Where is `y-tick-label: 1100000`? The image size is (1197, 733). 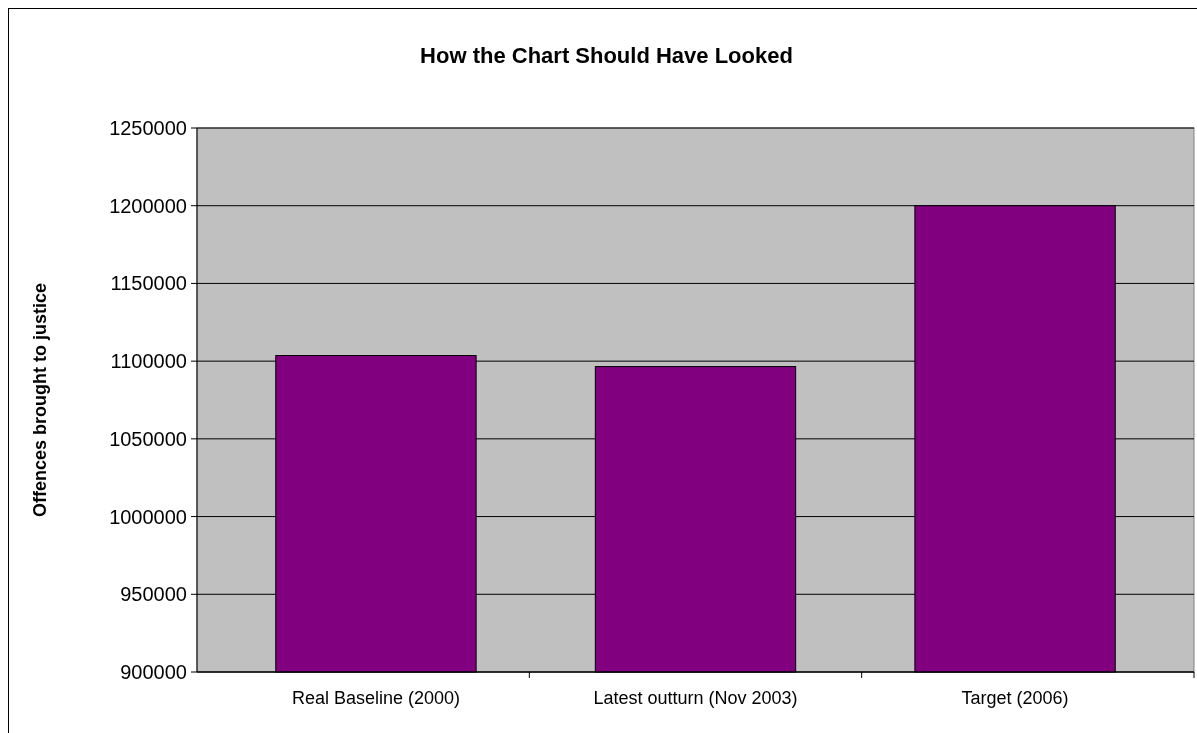
y-tick-label: 1100000 is located at coordinates (148, 361).